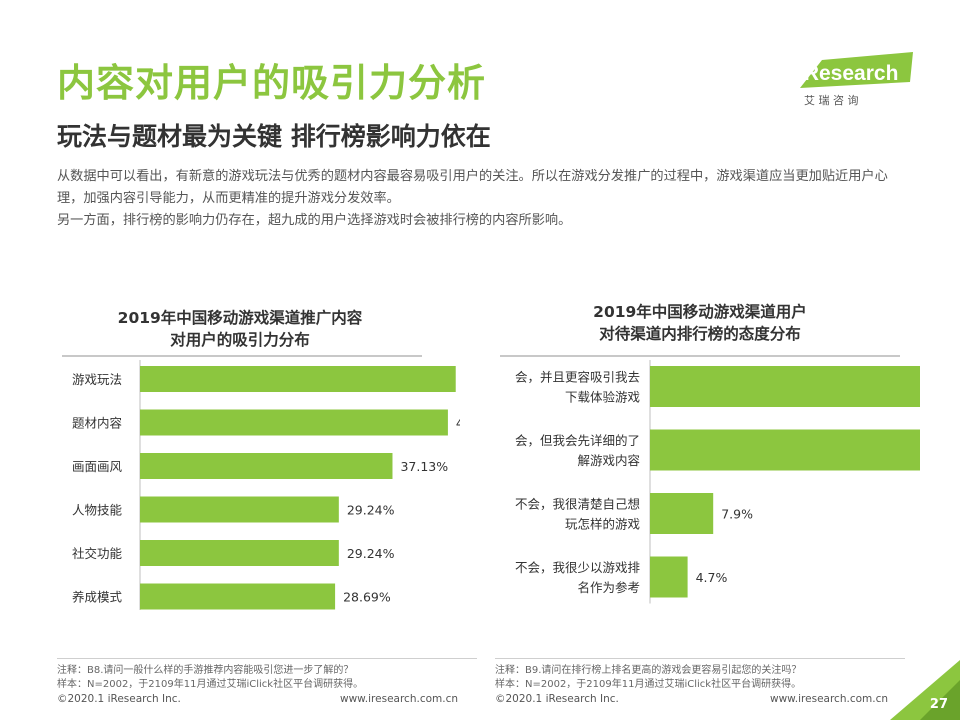  What do you see at coordinates (648, 684) in the screenshot?
I see `right-note-sample: 样本：N=2002，于2109年11月通过艾瑞iClick社区平台调研获得。` at bounding box center [648, 684].